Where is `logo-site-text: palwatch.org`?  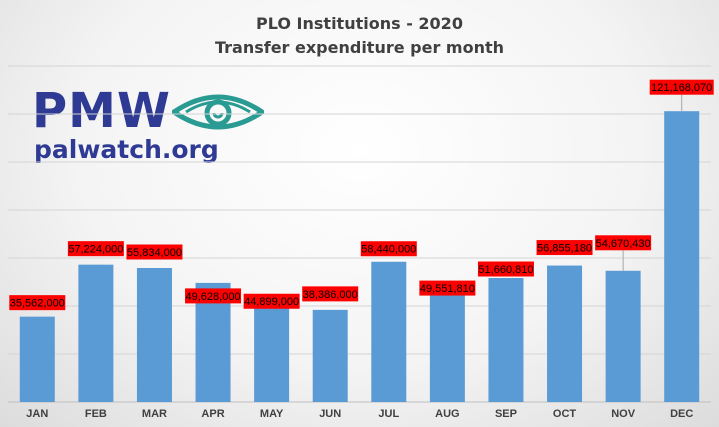
logo-site-text: palwatch.org is located at coordinates (126, 149).